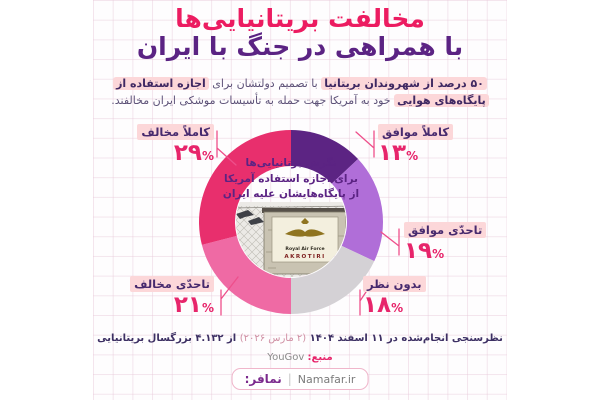  I want to click on callout-percent: ۲۹%, so click(155, 154).